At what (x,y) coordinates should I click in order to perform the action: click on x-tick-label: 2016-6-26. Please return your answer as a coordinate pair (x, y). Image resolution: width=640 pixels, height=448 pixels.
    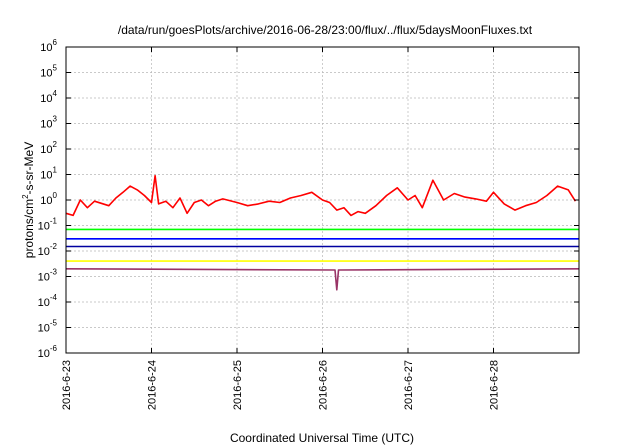
    Looking at the image, I should click on (324, 385).